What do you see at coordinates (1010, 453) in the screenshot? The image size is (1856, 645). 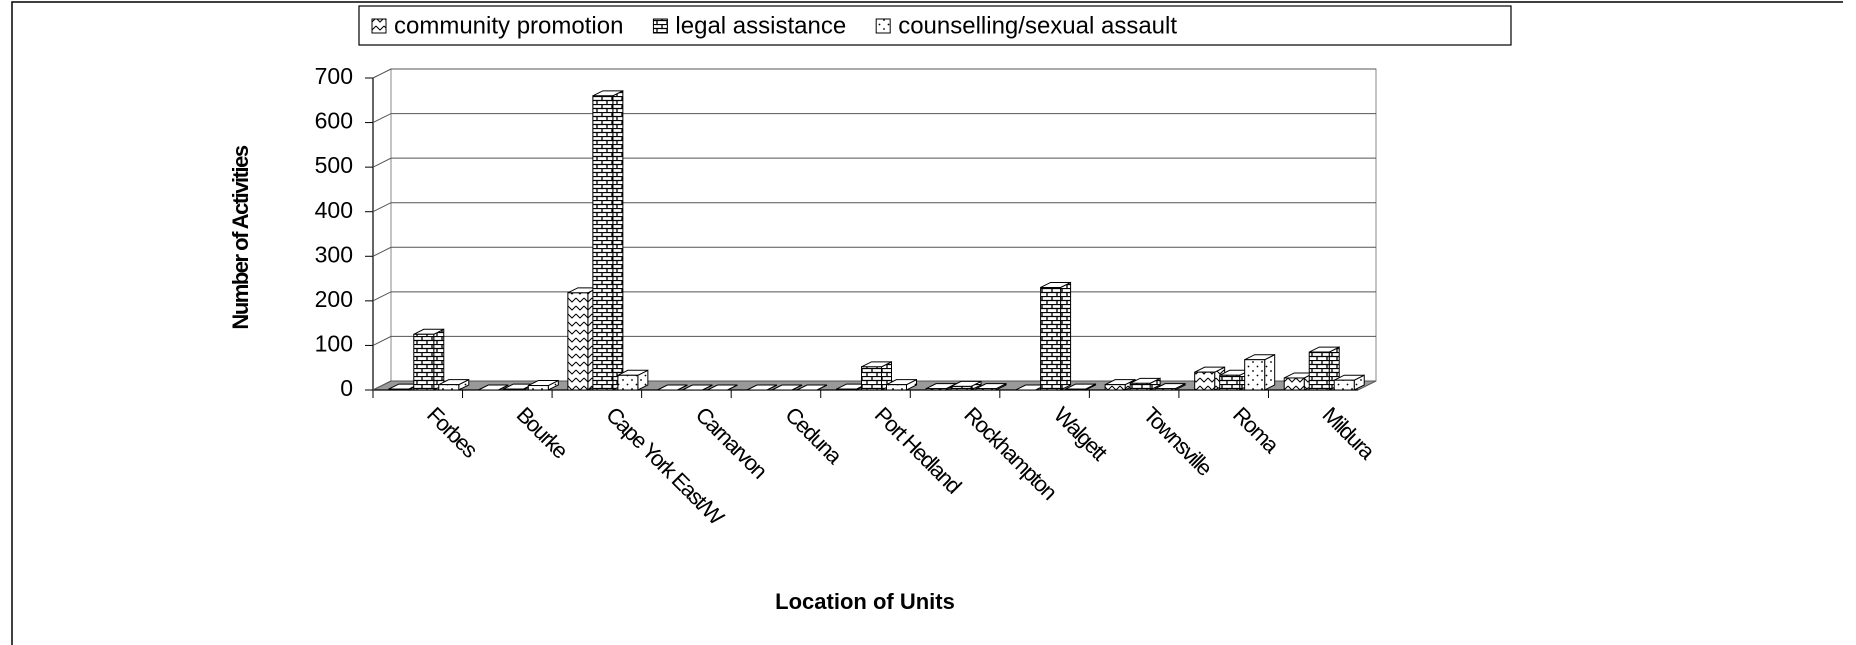 I see `x-tick-label: Rockhampton` at bounding box center [1010, 453].